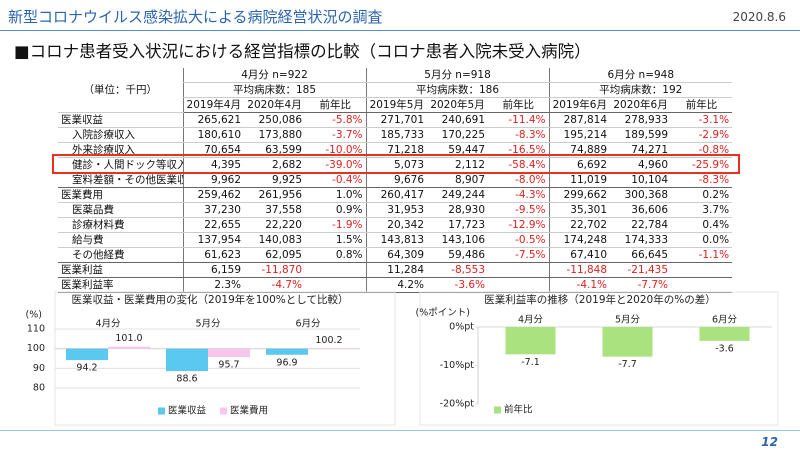  Describe the element at coordinates (627, 364) in the screenshot. I see `value-label: -7.7` at that location.